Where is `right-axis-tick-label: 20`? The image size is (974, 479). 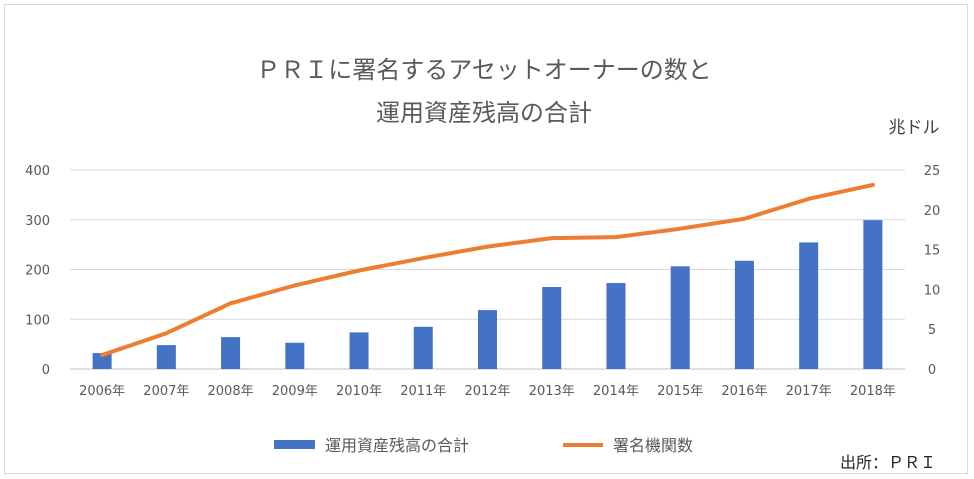 right-axis-tick-label: 20 is located at coordinates (932, 211).